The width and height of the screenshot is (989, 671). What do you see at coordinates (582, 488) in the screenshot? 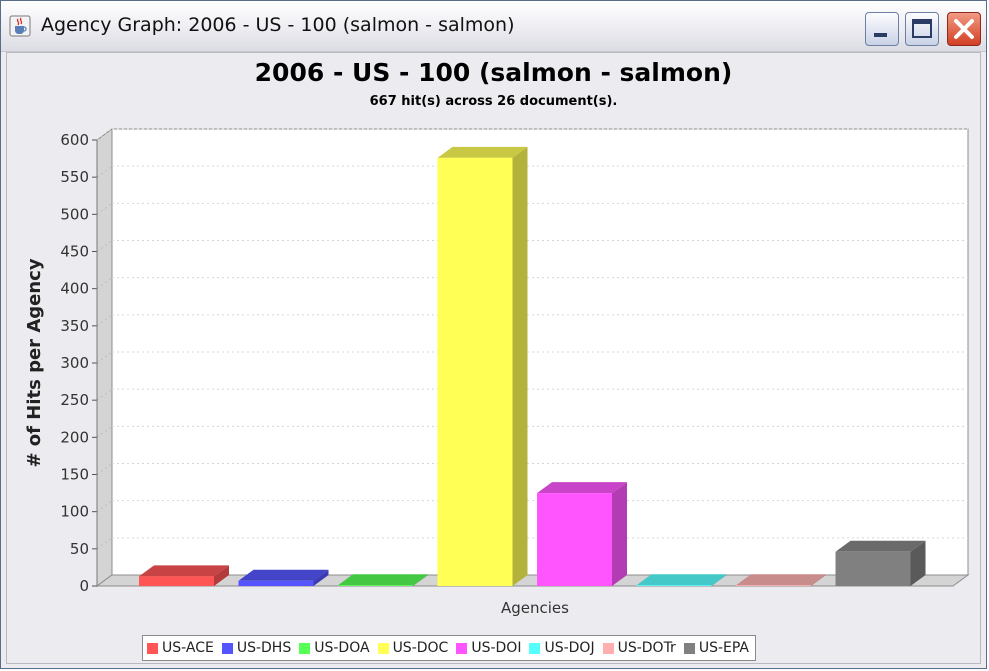
I see `bar-top-us-doi` at bounding box center [582, 488].